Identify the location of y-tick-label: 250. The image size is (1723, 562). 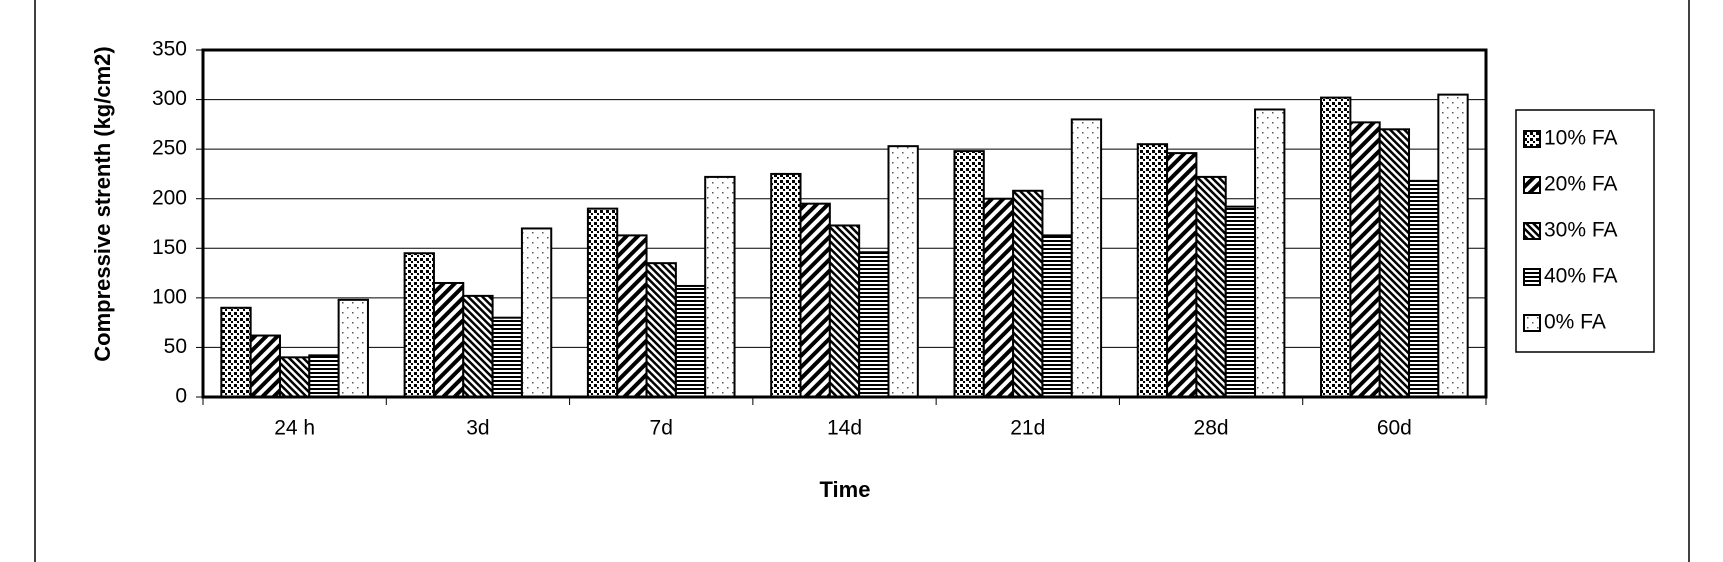
(169, 148).